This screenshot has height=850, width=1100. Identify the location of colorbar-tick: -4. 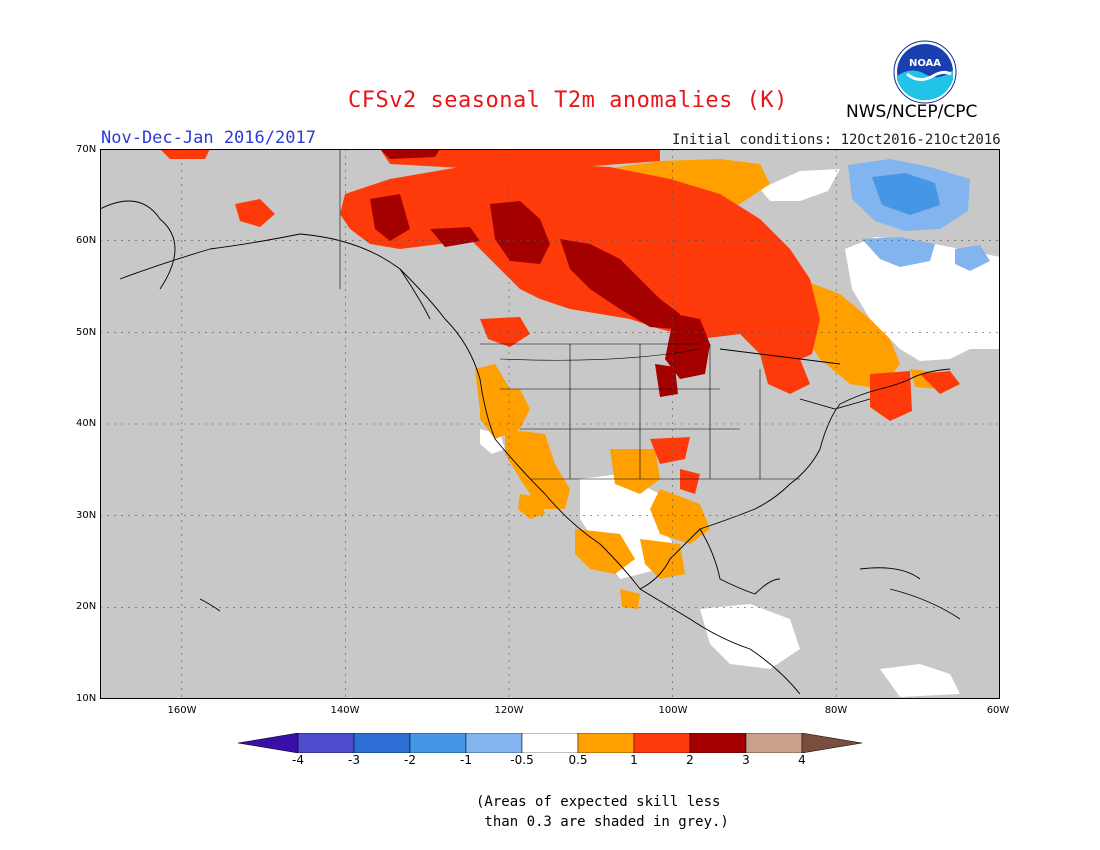
(298, 760).